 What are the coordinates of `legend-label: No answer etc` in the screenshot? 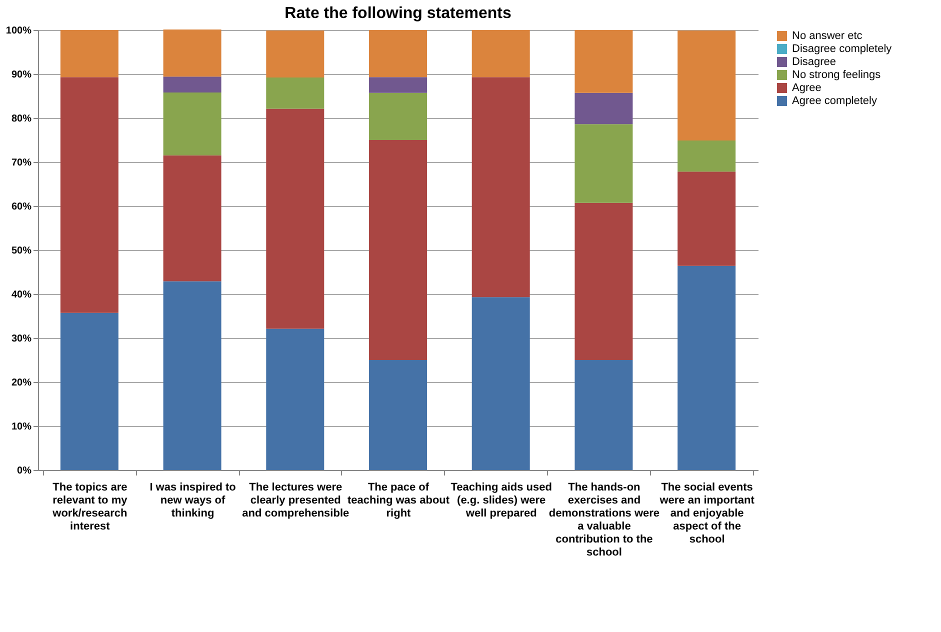 It's located at (827, 36).